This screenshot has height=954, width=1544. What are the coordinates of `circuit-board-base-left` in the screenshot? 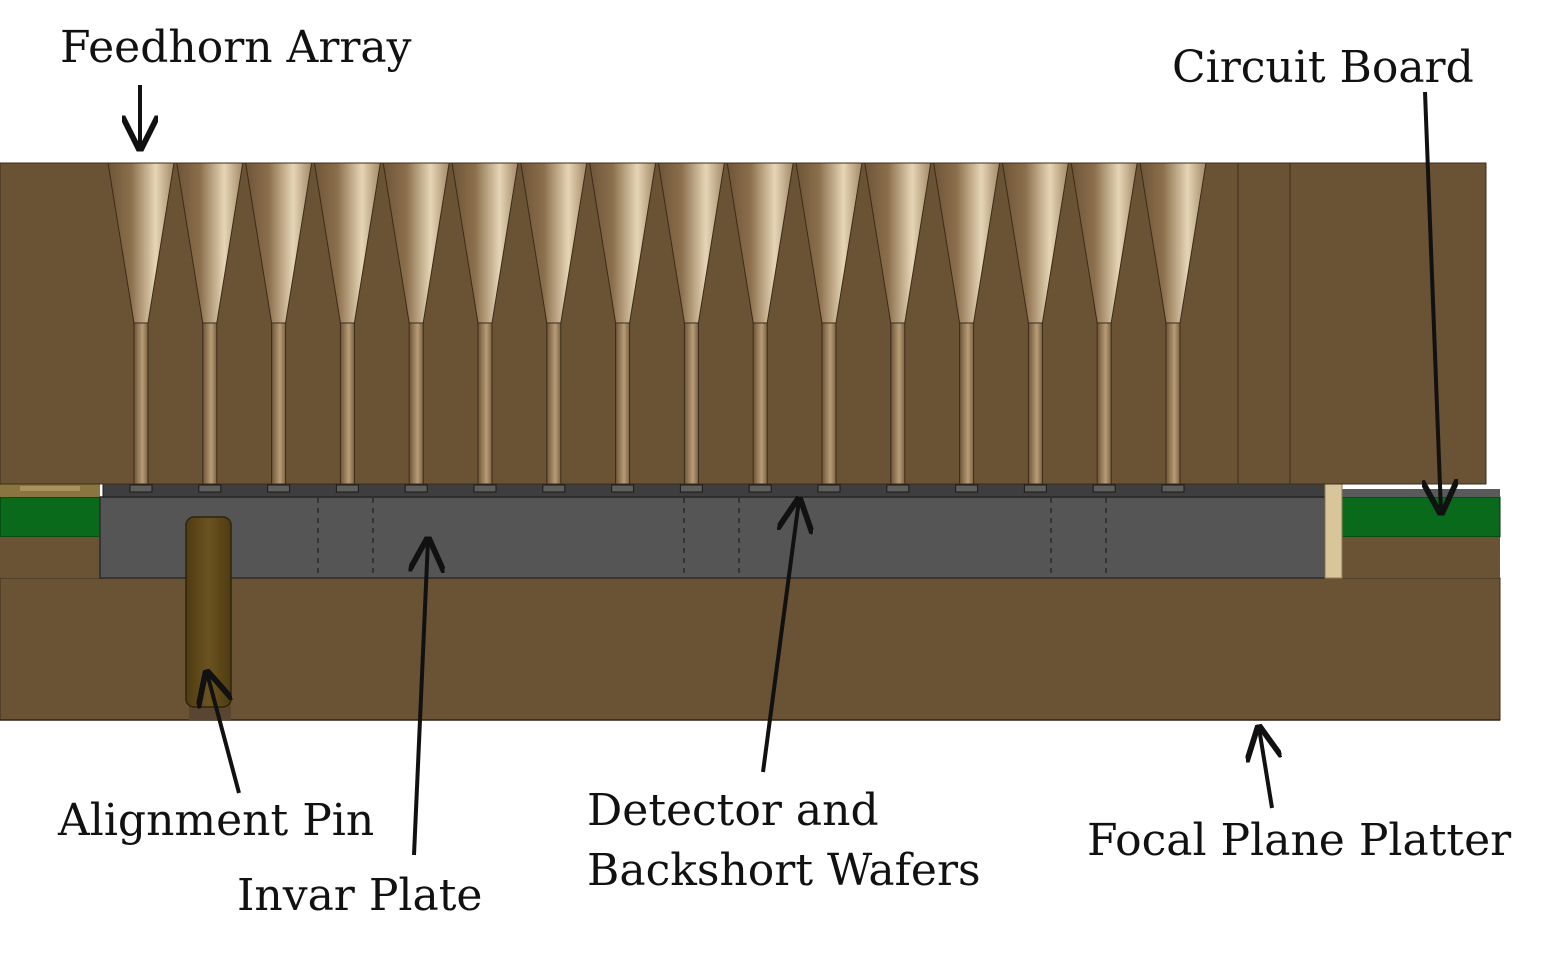 It's located at (50, 557).